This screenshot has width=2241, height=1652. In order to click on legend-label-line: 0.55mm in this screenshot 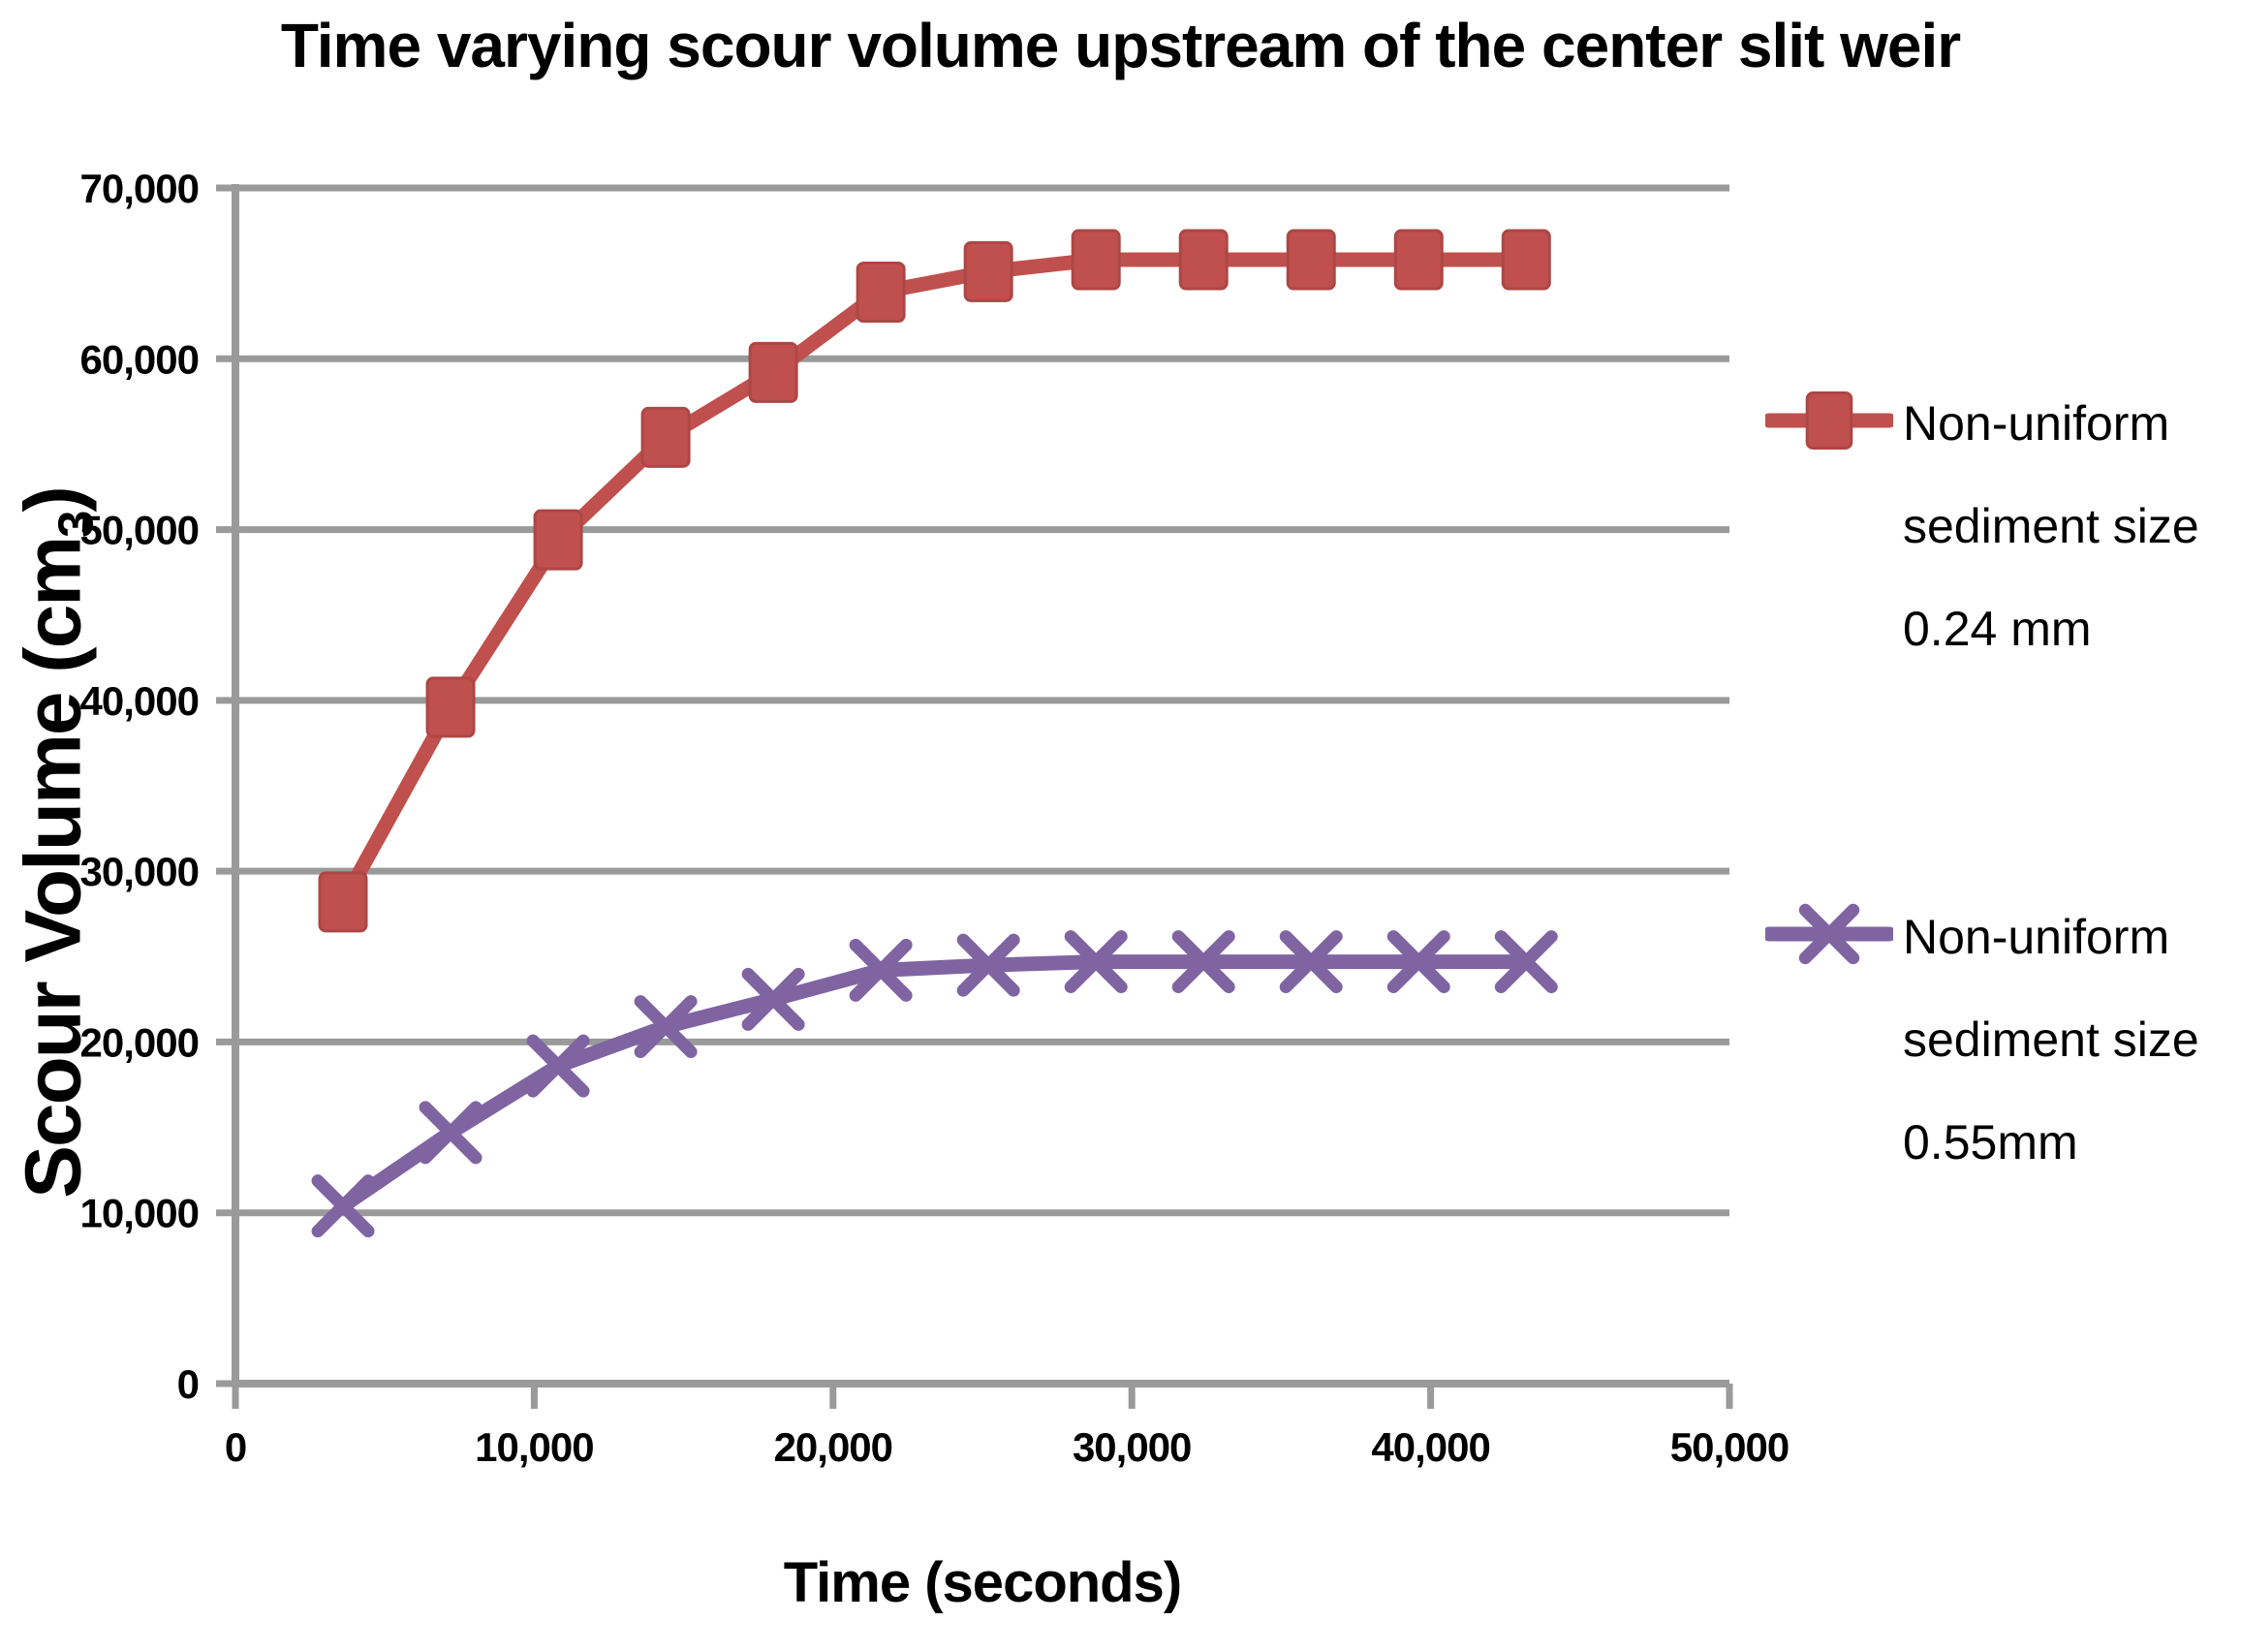, I will do `click(1990, 1142)`.